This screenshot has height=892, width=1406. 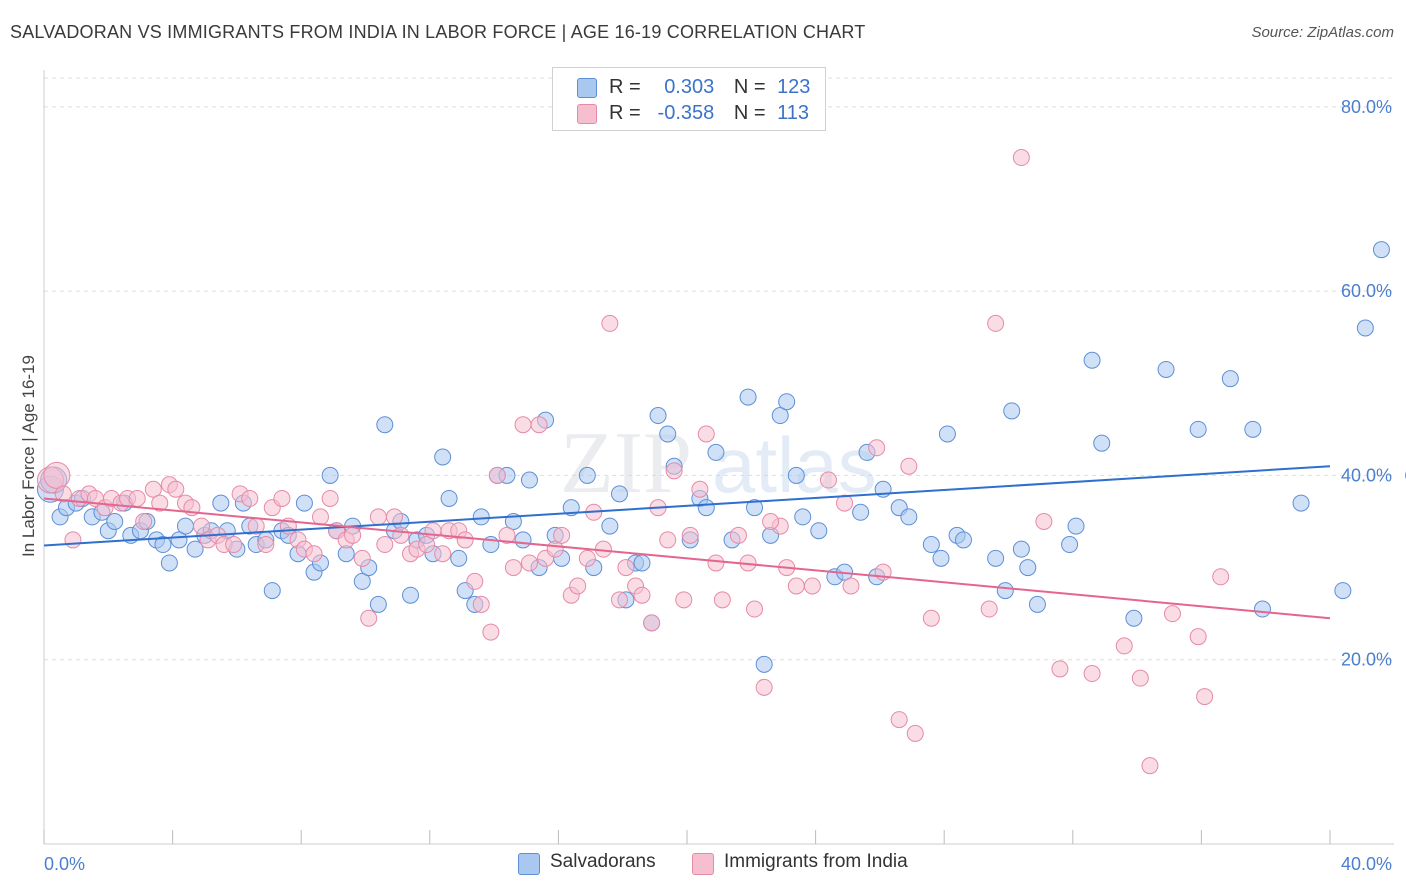 What do you see at coordinates (687, 506) in the screenshot?
I see `salvadorans-trend-line` at bounding box center [687, 506].